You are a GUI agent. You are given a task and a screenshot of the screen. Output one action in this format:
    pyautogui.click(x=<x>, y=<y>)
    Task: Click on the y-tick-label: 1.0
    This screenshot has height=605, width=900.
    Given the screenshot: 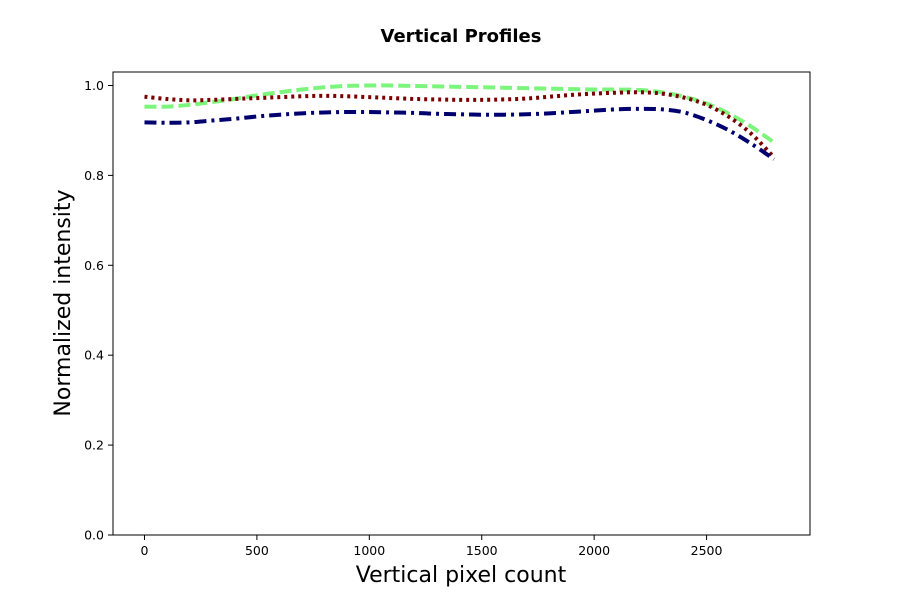 What is the action you would take?
    pyautogui.click(x=94, y=85)
    